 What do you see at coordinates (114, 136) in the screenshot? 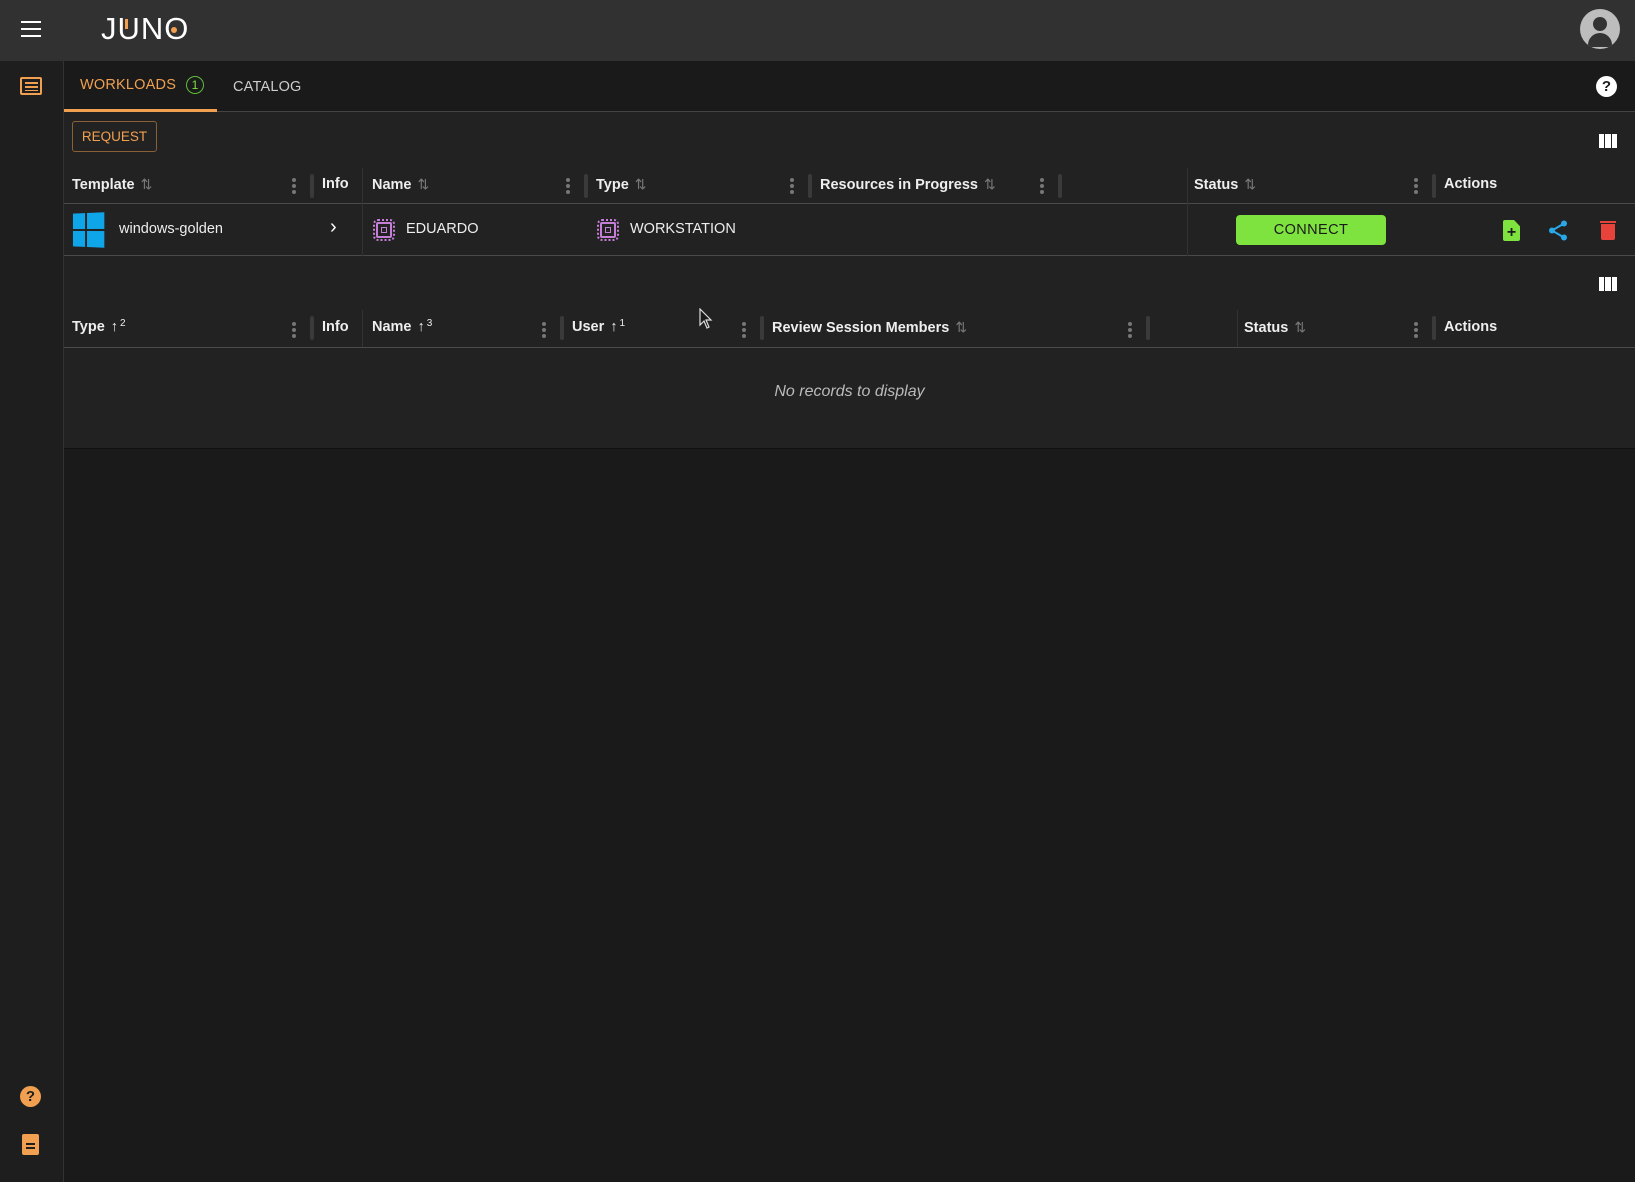
I see `request-button: REQUEST` at bounding box center [114, 136].